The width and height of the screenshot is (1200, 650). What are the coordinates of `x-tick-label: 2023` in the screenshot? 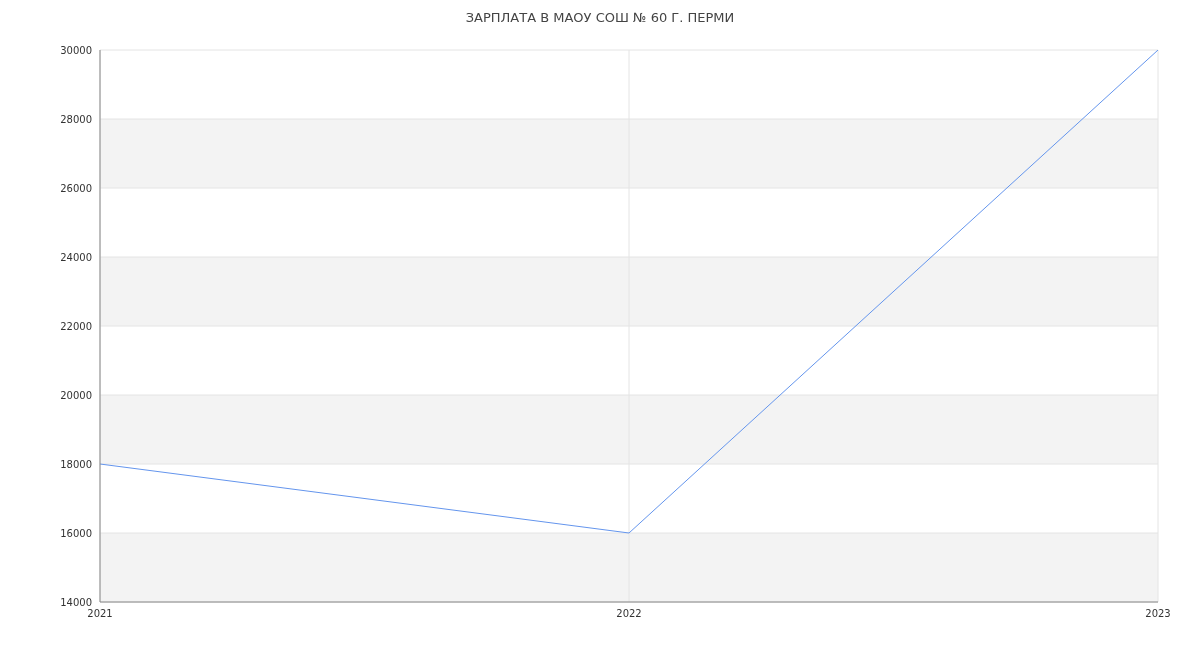 It's located at (1158, 614).